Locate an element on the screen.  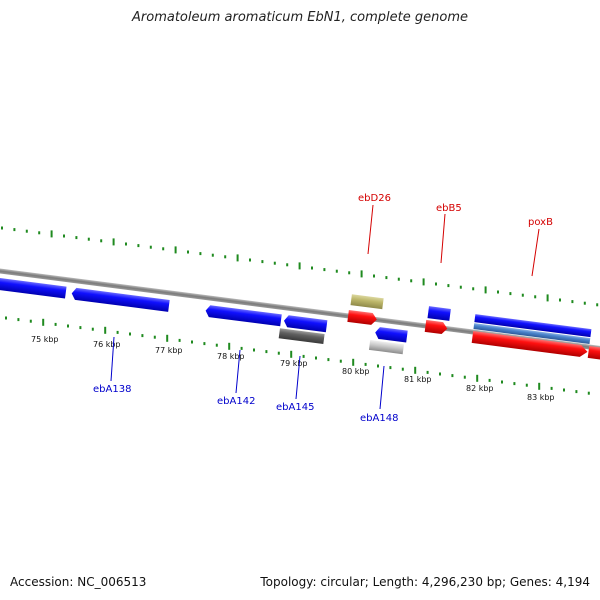
reverse-gene-labels: ebA138 ebA142 ebA145 ebA148 is located at coordinates (245, 380).